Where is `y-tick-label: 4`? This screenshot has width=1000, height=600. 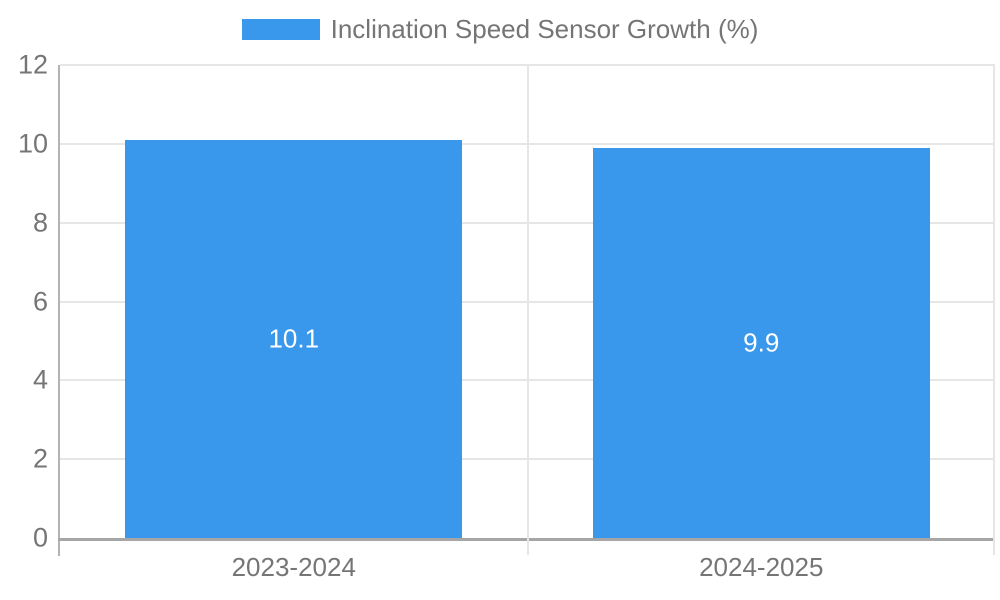
y-tick-label: 4 is located at coordinates (40, 379).